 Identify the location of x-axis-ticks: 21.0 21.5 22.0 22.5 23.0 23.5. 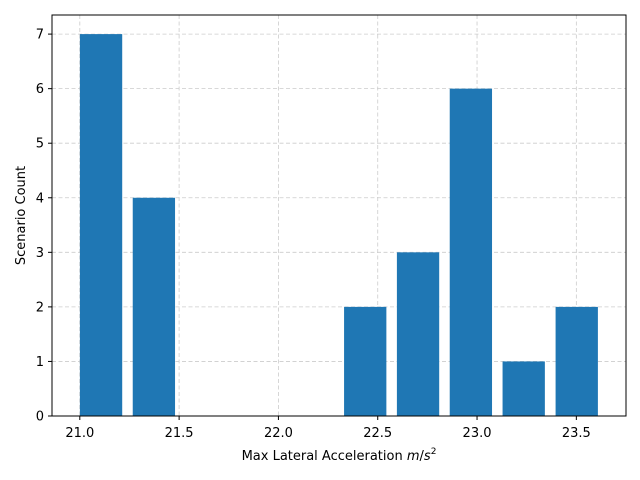
(328, 428).